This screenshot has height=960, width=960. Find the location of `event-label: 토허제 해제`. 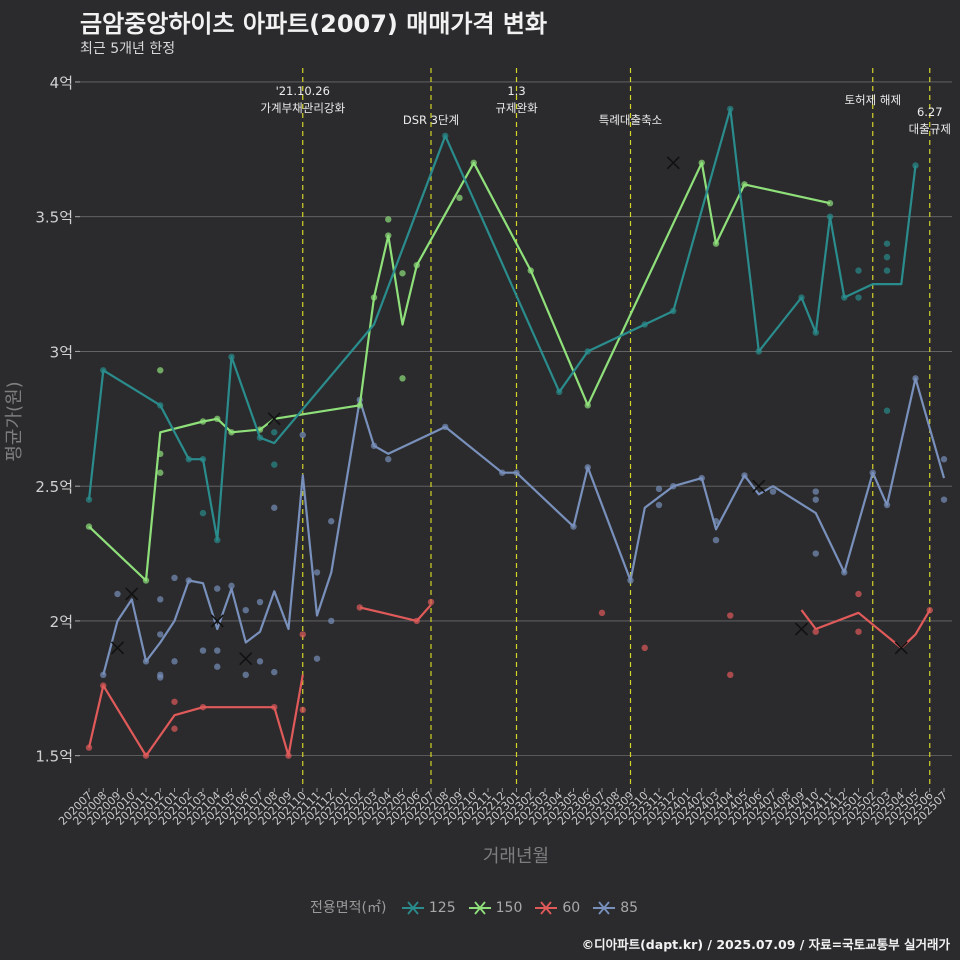

event-label: 토허제 해제 is located at coordinates (872, 100).